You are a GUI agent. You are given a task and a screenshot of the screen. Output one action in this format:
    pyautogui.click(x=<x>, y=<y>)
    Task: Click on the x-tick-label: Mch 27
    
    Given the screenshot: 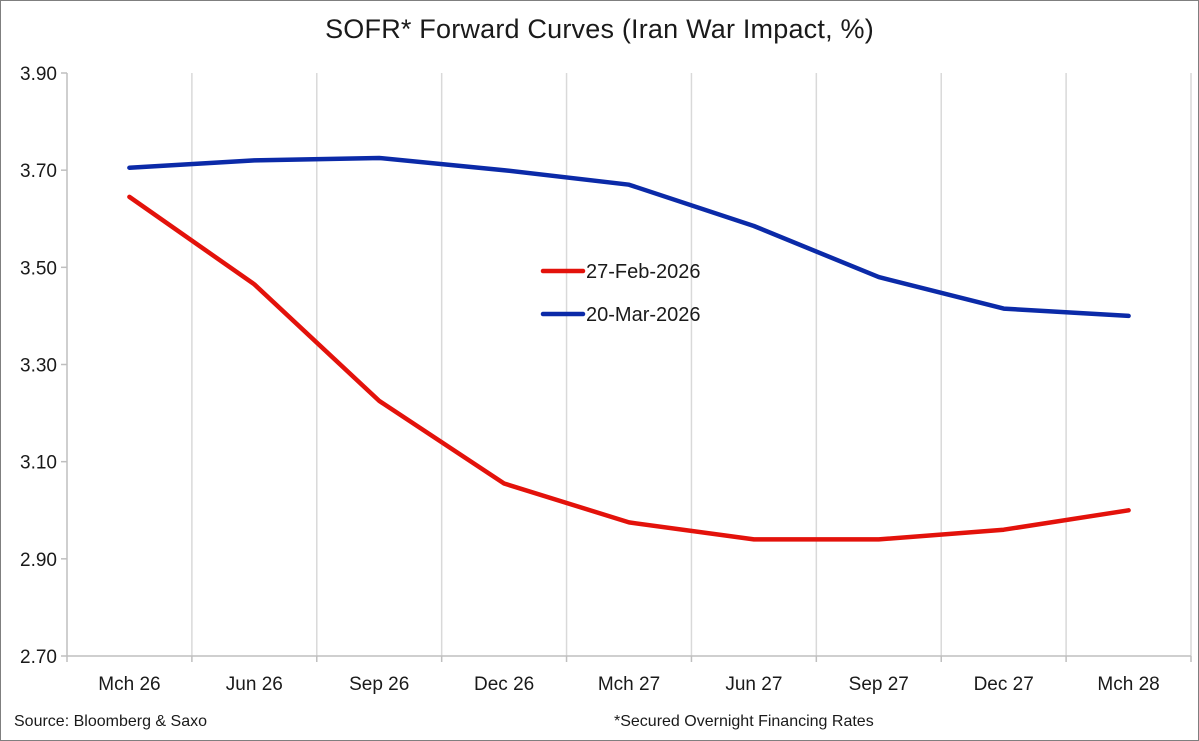 What is the action you would take?
    pyautogui.click(x=629, y=684)
    